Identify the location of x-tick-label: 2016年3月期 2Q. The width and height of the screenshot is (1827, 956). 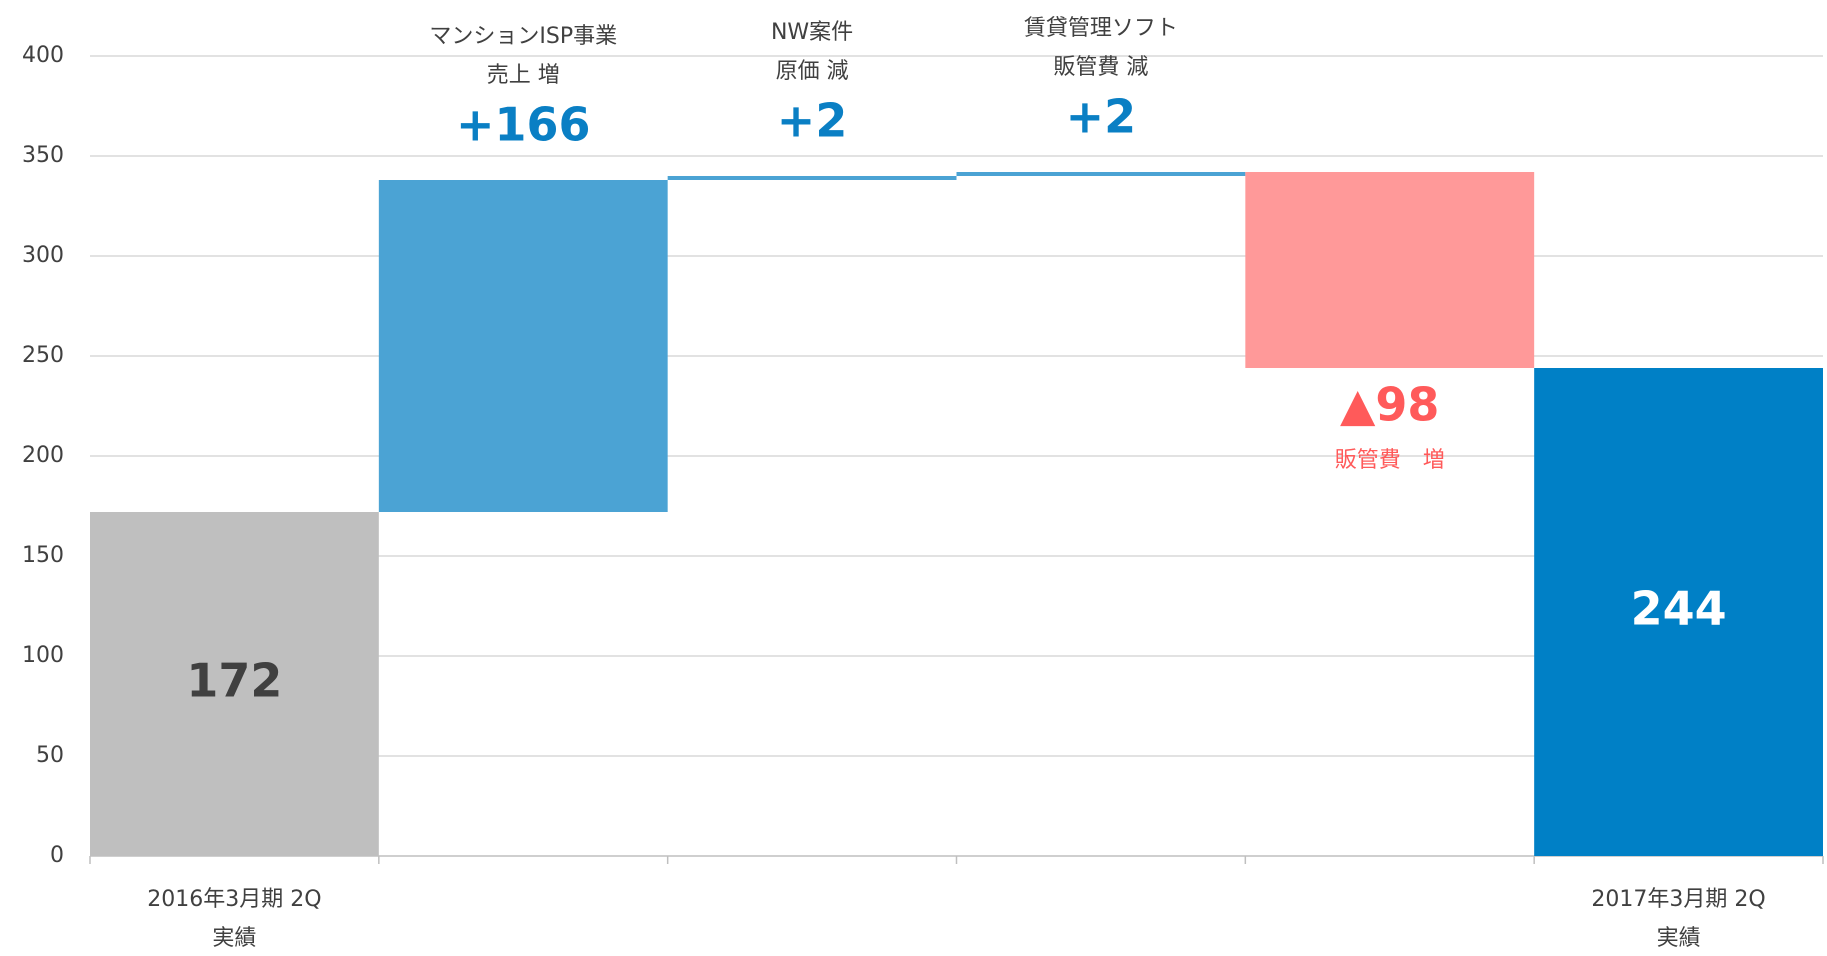
(234, 899).